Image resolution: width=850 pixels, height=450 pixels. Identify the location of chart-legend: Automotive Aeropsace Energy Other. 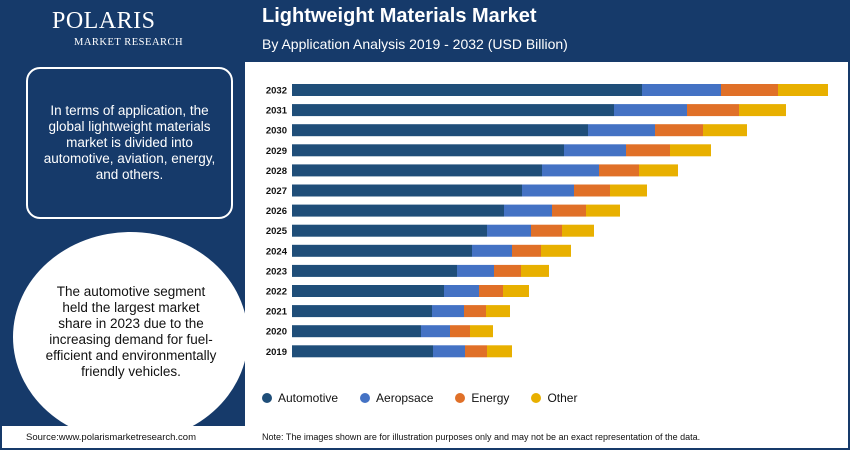
(430, 398).